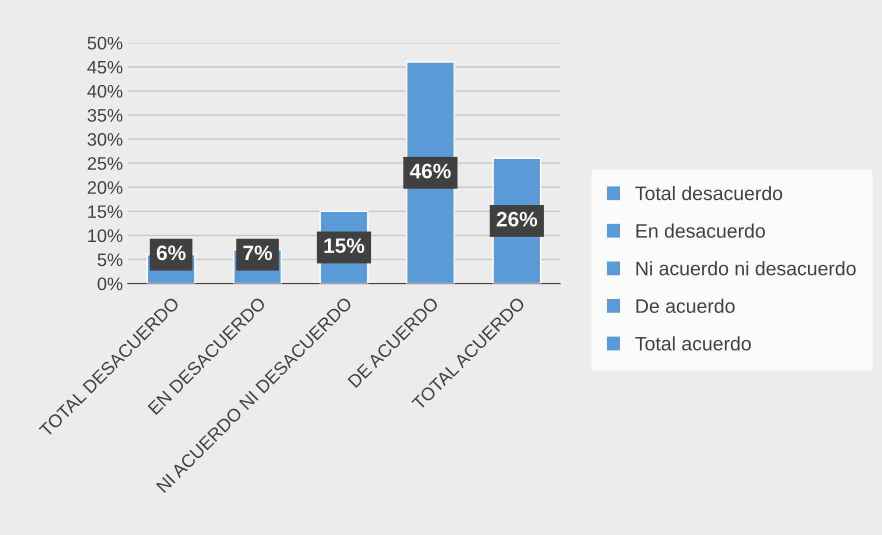 The image size is (882, 535). What do you see at coordinates (700, 231) in the screenshot?
I see `legend-label: En desacuerdo` at bounding box center [700, 231].